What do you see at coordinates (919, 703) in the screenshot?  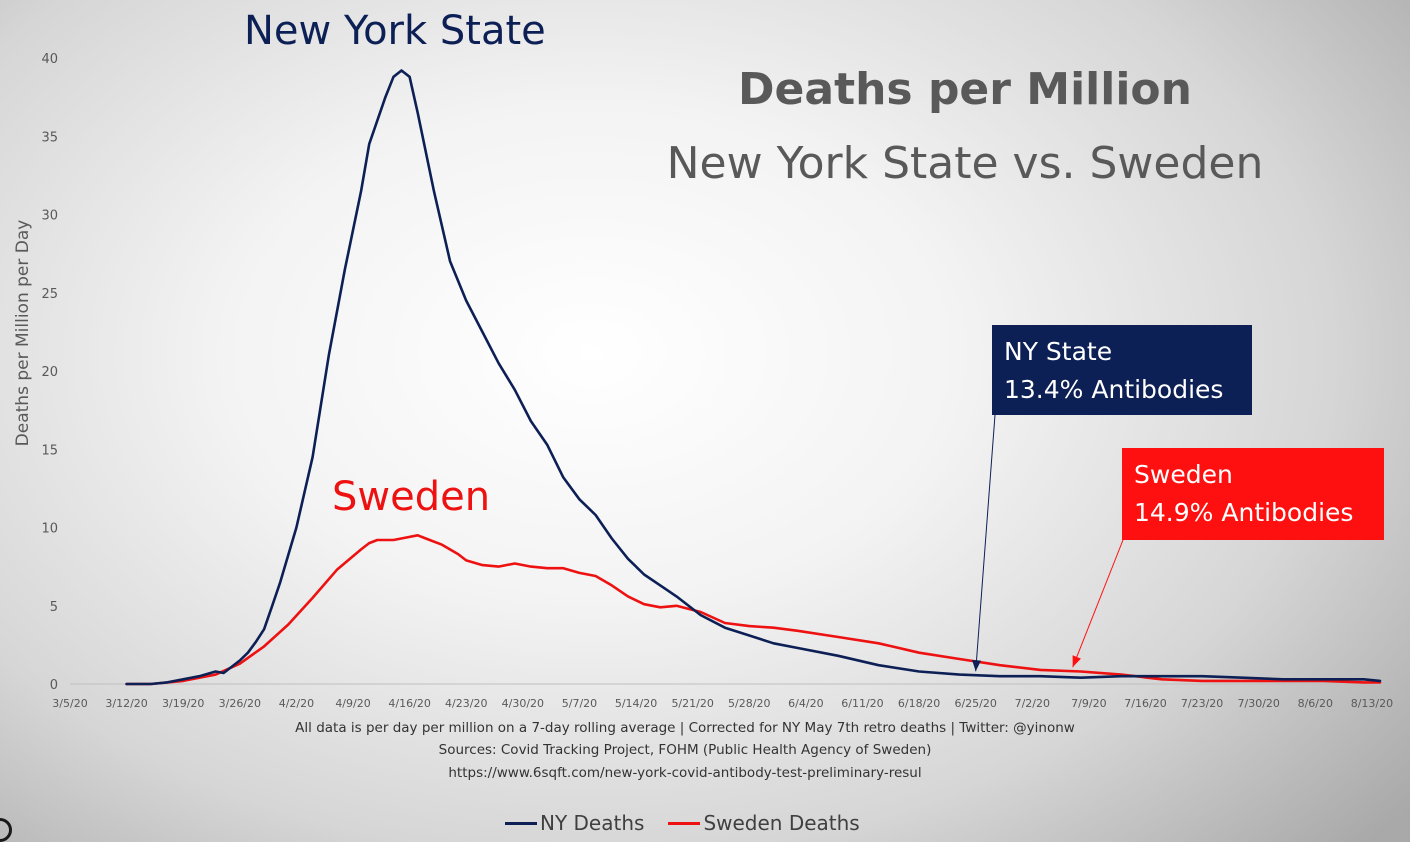 I see `x-tick-label: 6/18/20` at bounding box center [919, 703].